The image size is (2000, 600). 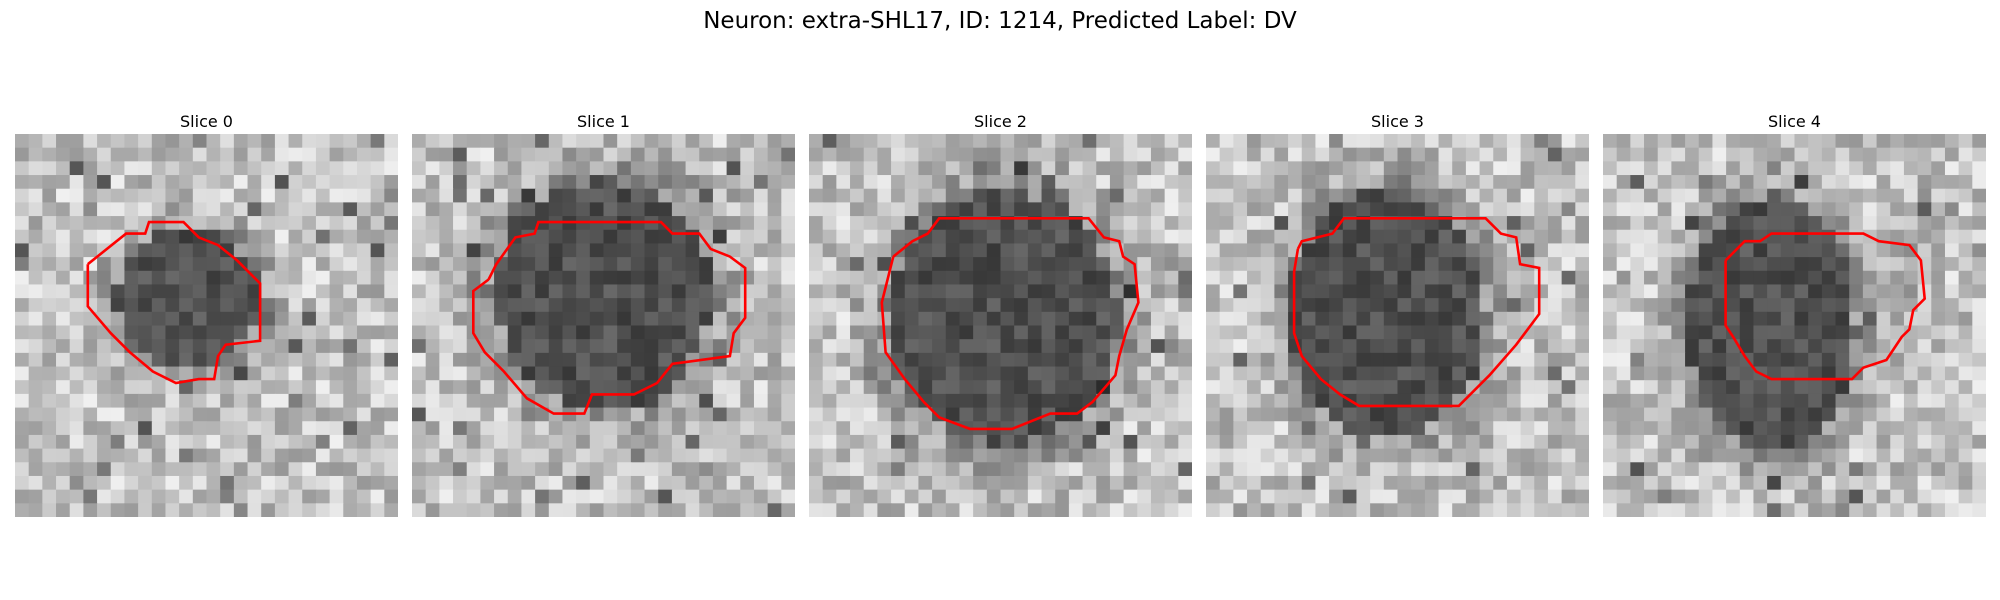 What do you see at coordinates (1000, 121) in the screenshot?
I see `slice-title: Slice 2` at bounding box center [1000, 121].